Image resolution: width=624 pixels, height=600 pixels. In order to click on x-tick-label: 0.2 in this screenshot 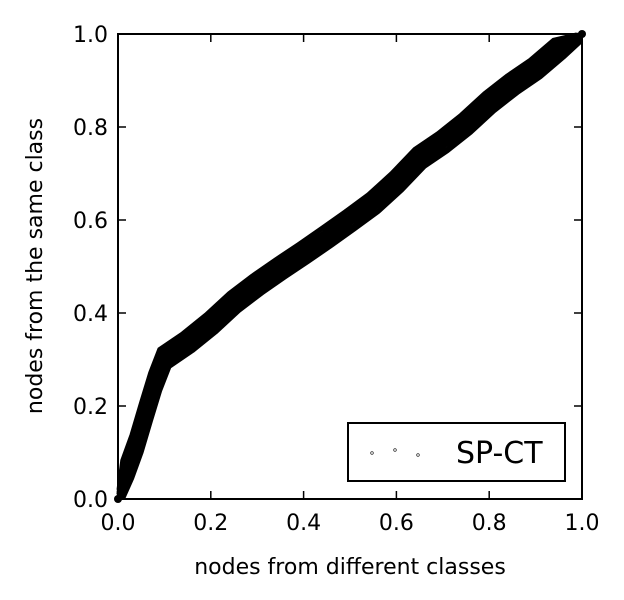, I will do `click(210, 523)`.